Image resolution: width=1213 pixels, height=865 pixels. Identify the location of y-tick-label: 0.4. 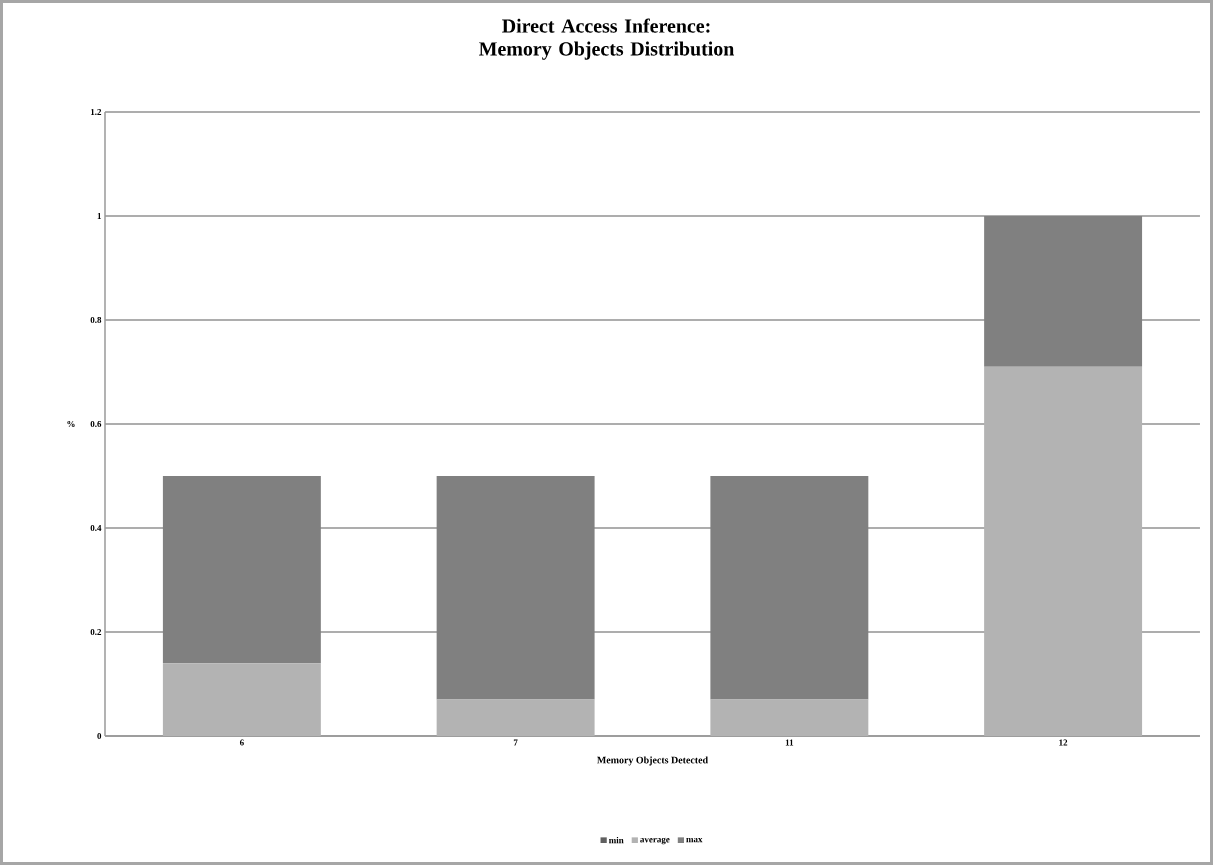
(96, 528).